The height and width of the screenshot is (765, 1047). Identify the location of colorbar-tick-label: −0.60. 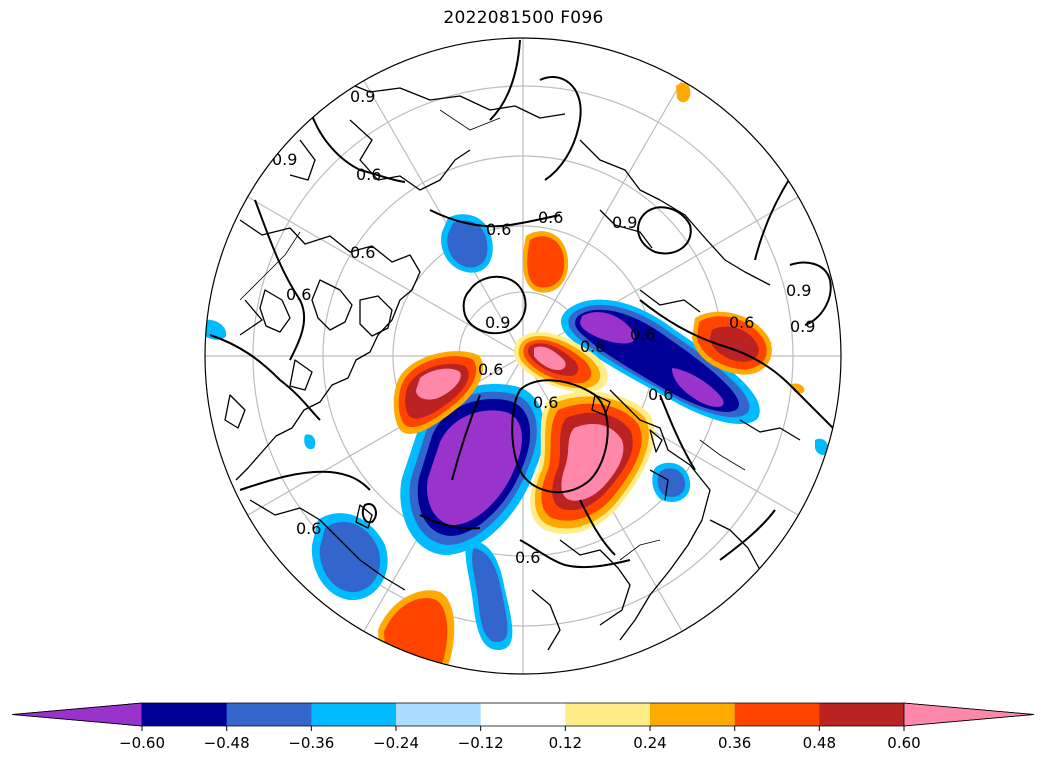
(142, 743).